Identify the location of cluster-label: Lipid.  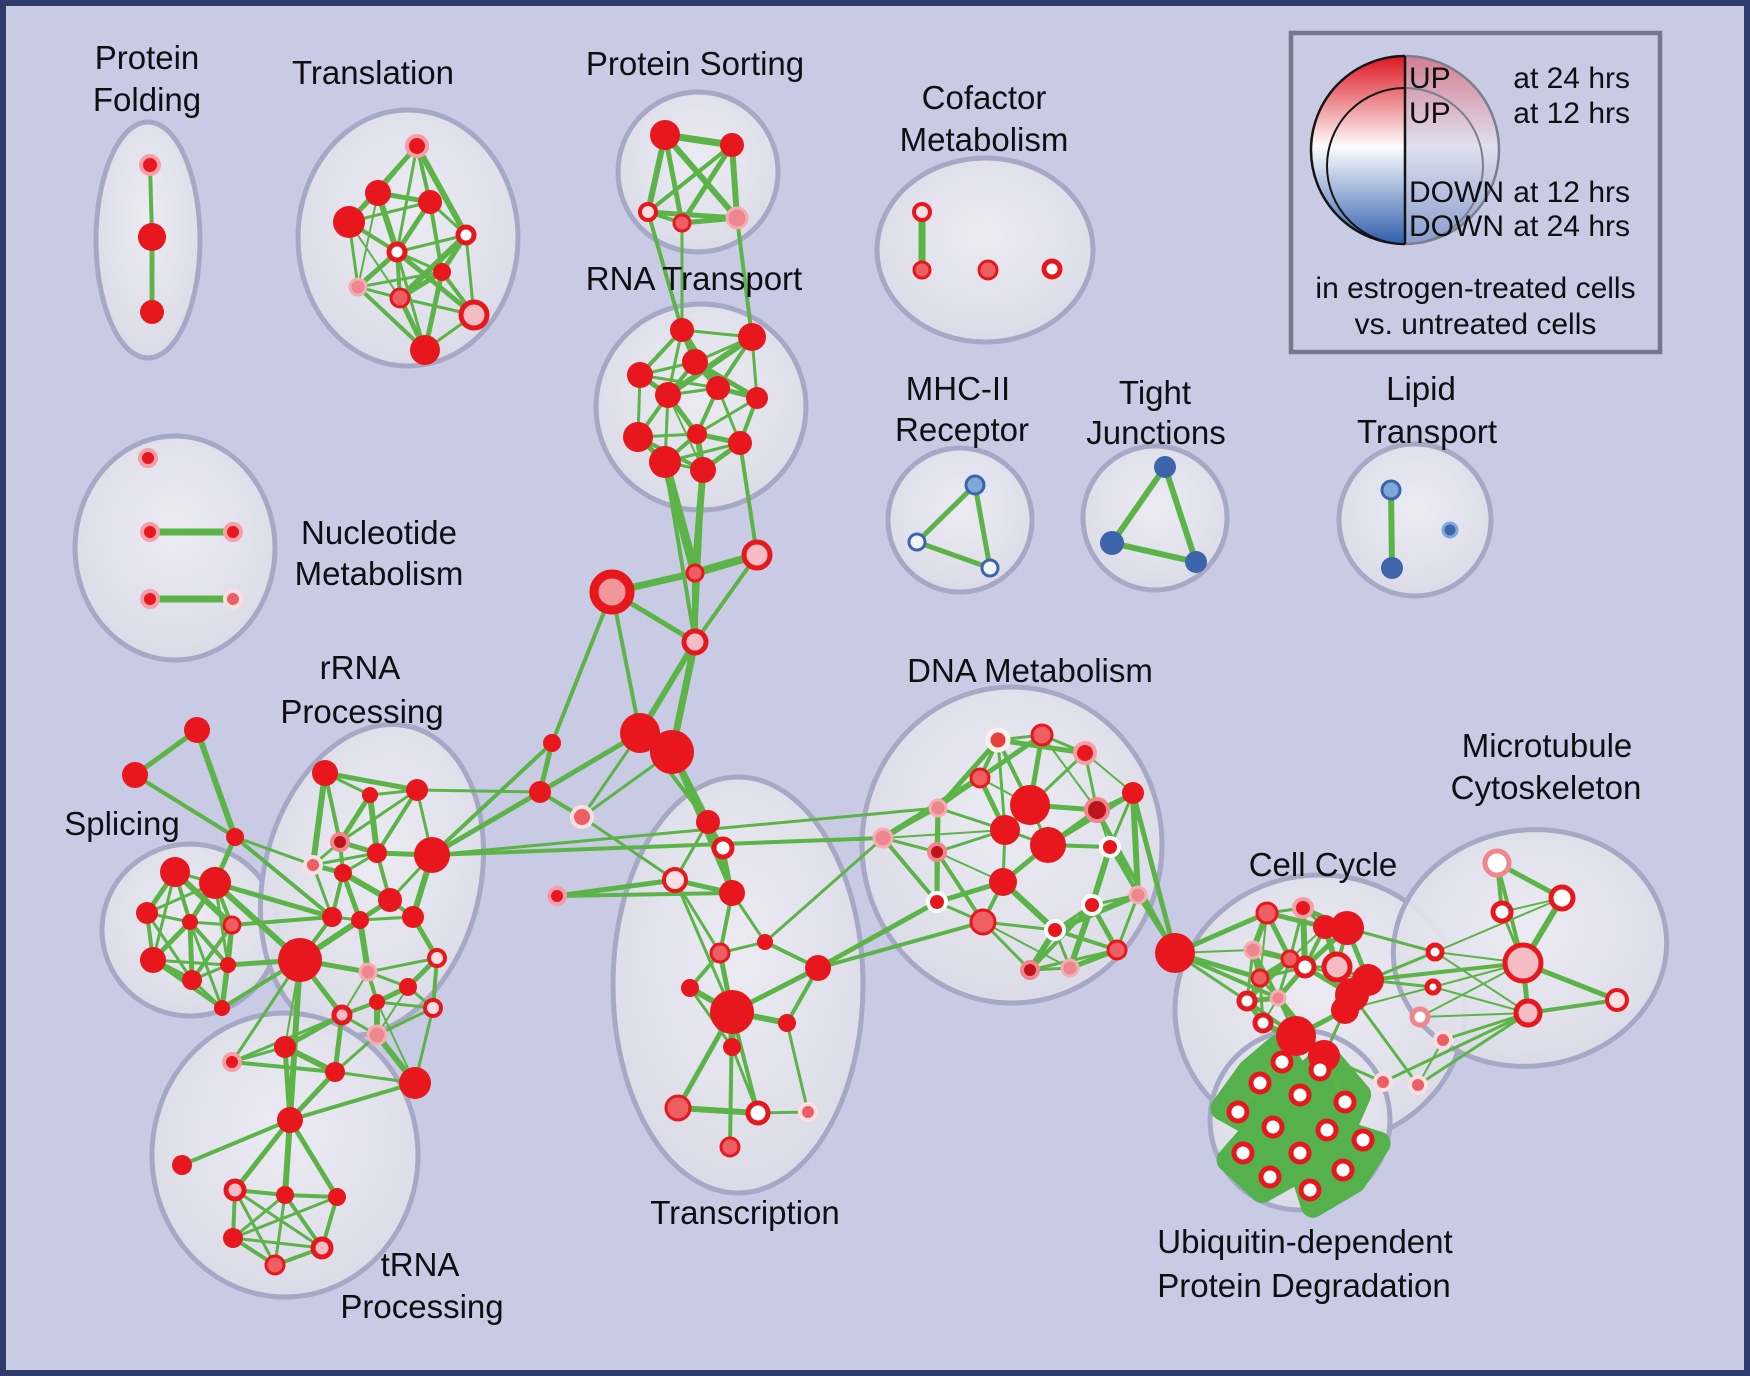
(1421, 388).